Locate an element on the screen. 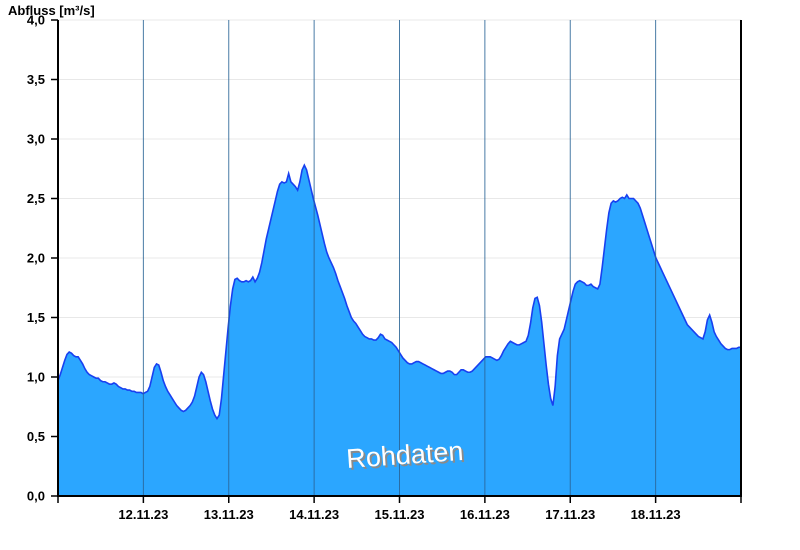 The image size is (800, 550). x-axis-tick-label: 14.11.23 is located at coordinates (314, 514).